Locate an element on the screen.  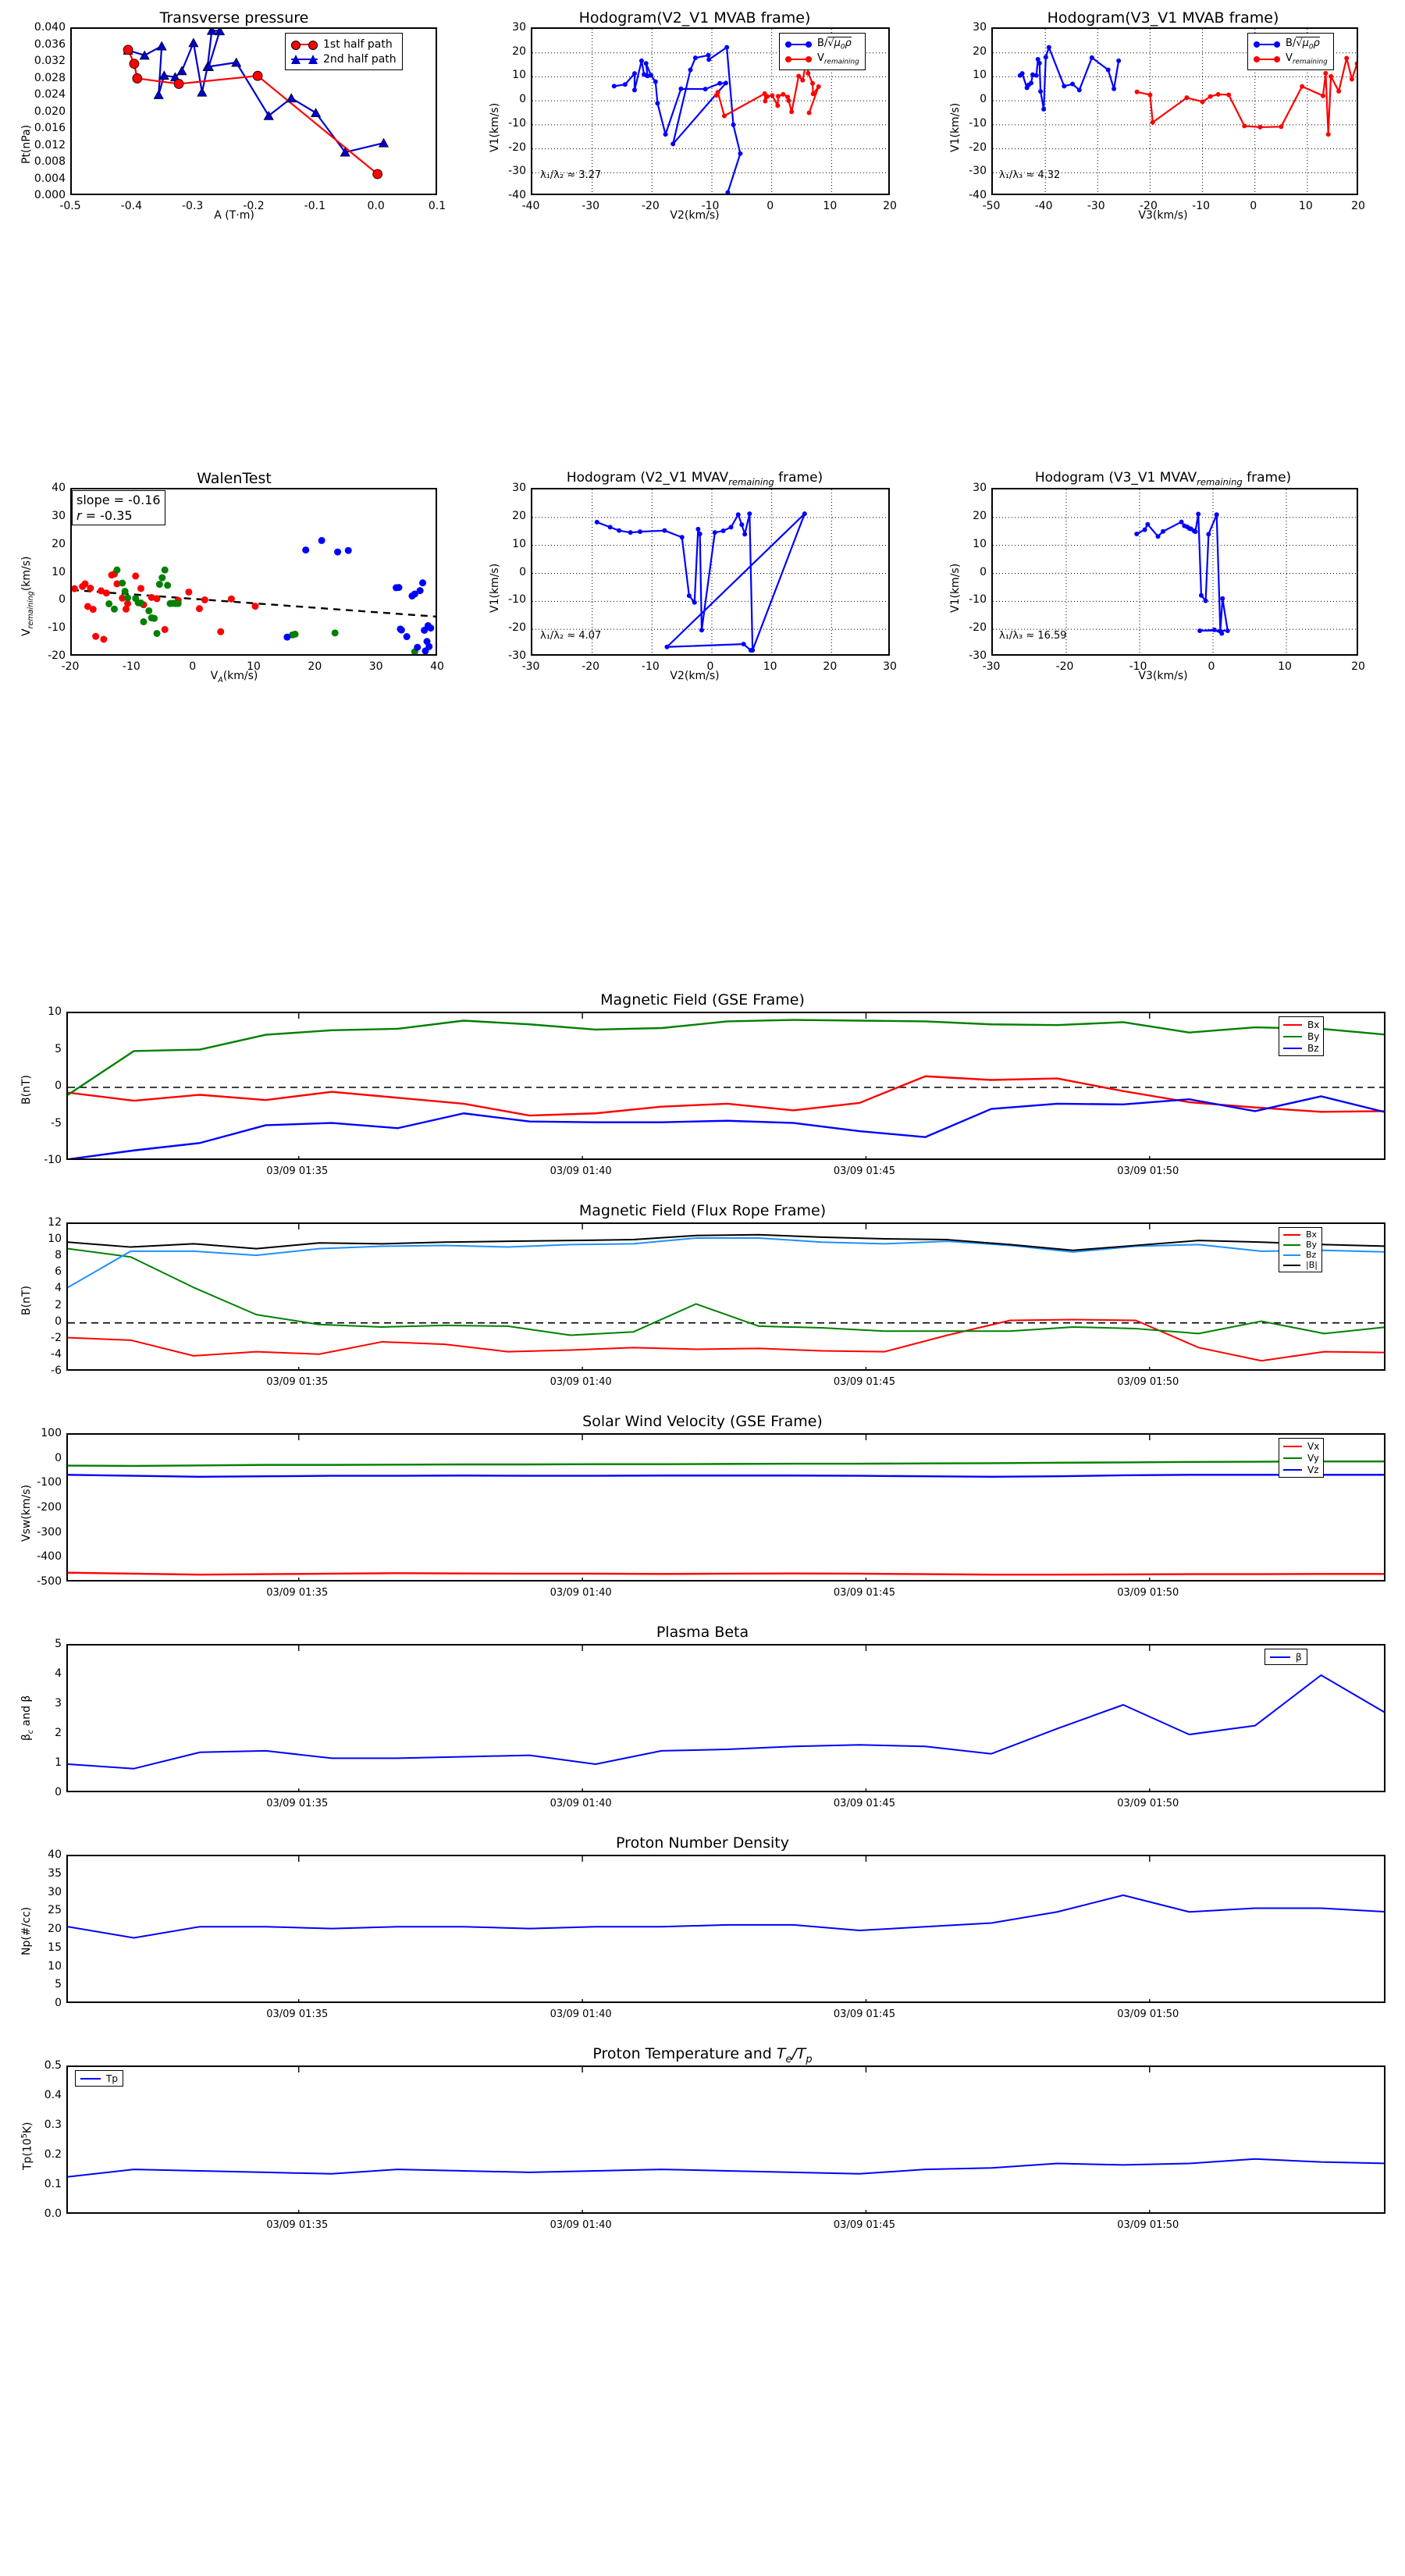
y-tick-label: -400 is located at coordinates (49, 1557).